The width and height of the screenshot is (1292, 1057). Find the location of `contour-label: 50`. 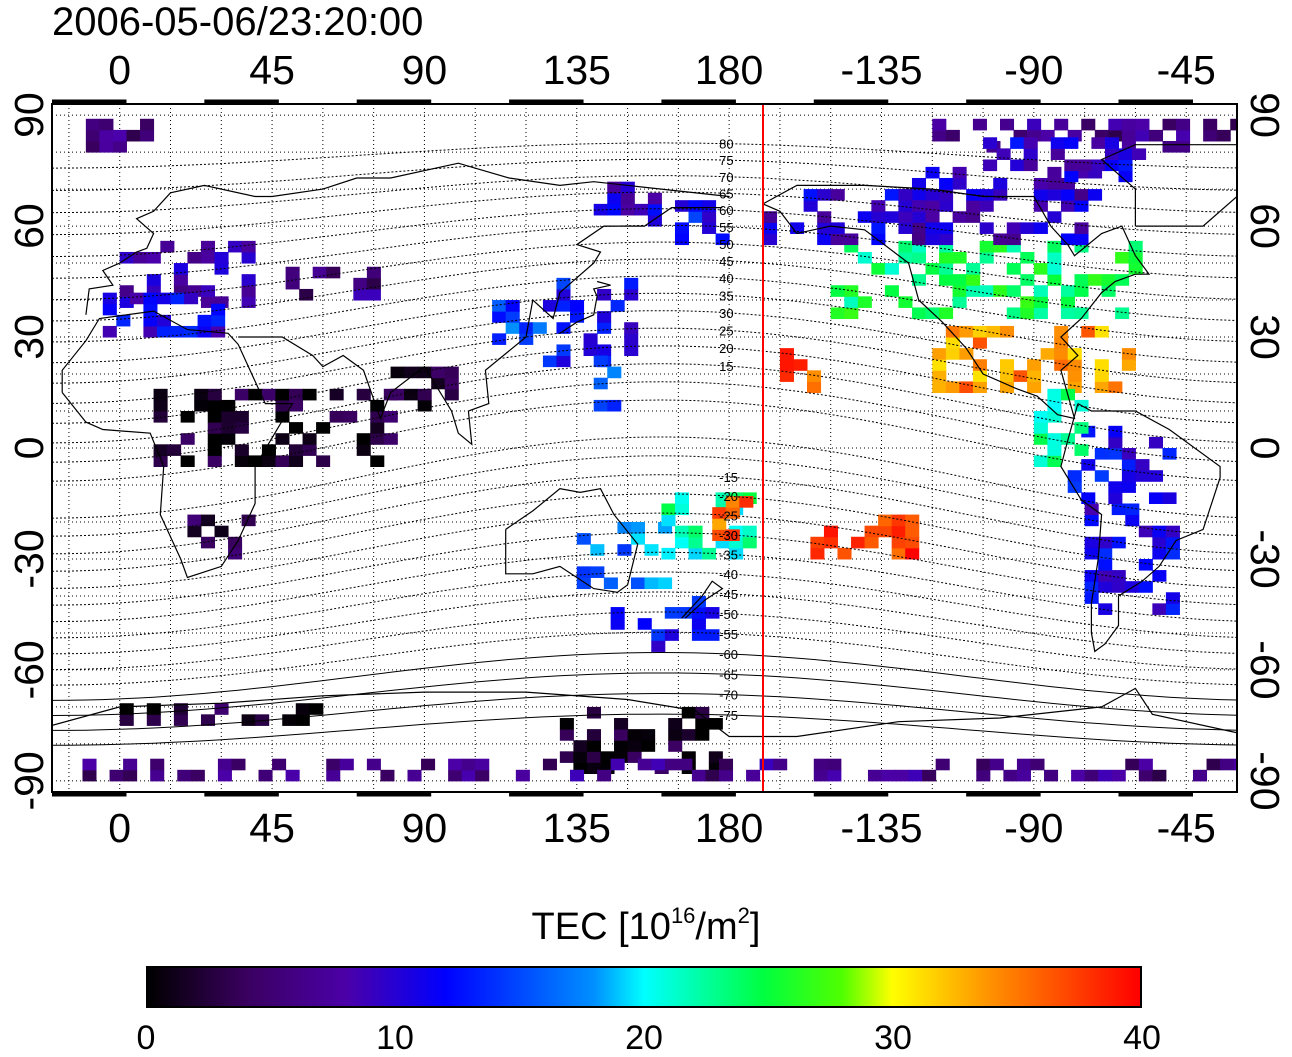

contour-label: 50 is located at coordinates (726, 244).